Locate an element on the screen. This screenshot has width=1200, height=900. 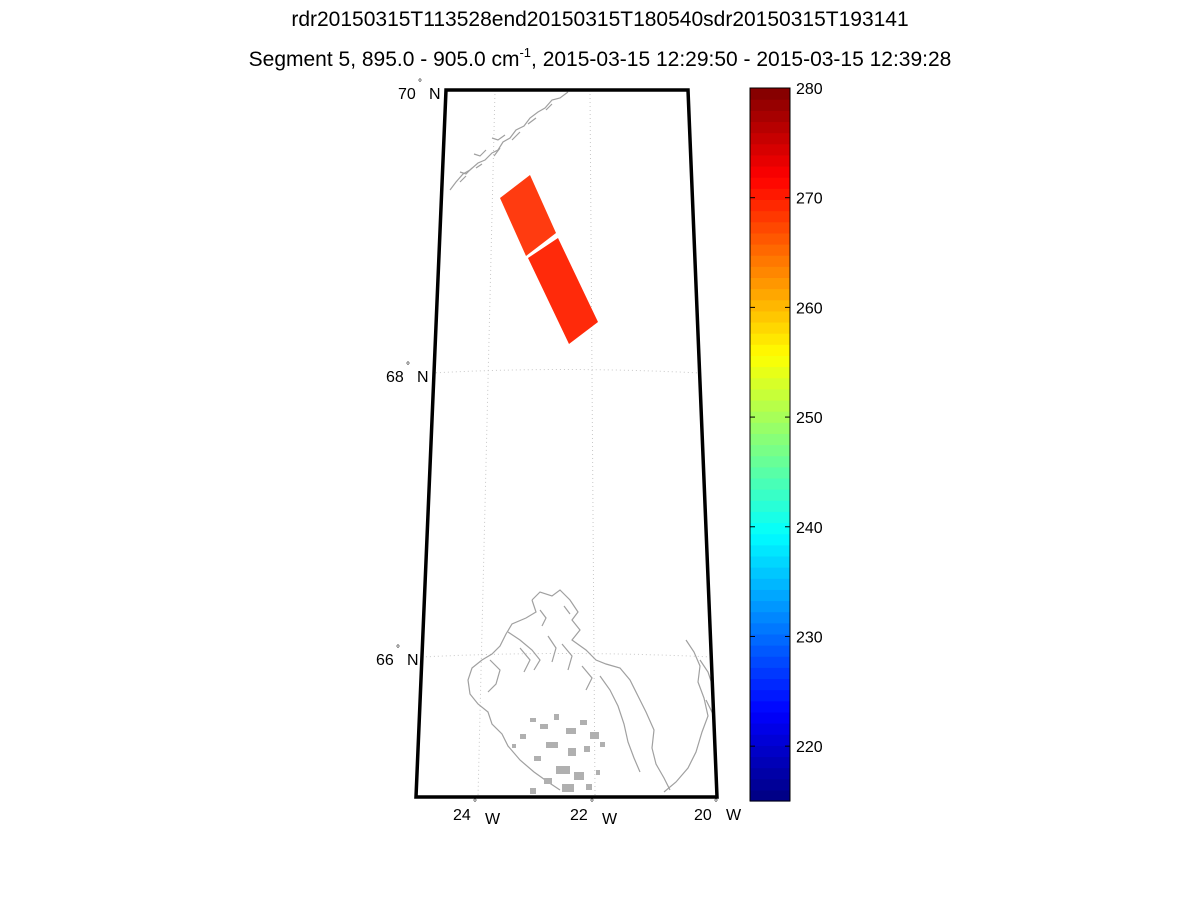
lat-label-70-degree-symbol: ° is located at coordinates (420, 83).